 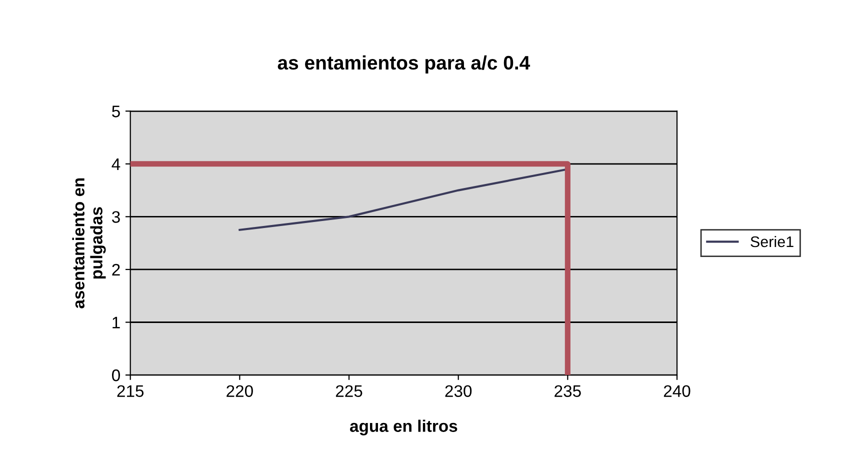 What do you see at coordinates (404, 64) in the screenshot?
I see `chart-title: as entamientos para a/c 0.4` at bounding box center [404, 64].